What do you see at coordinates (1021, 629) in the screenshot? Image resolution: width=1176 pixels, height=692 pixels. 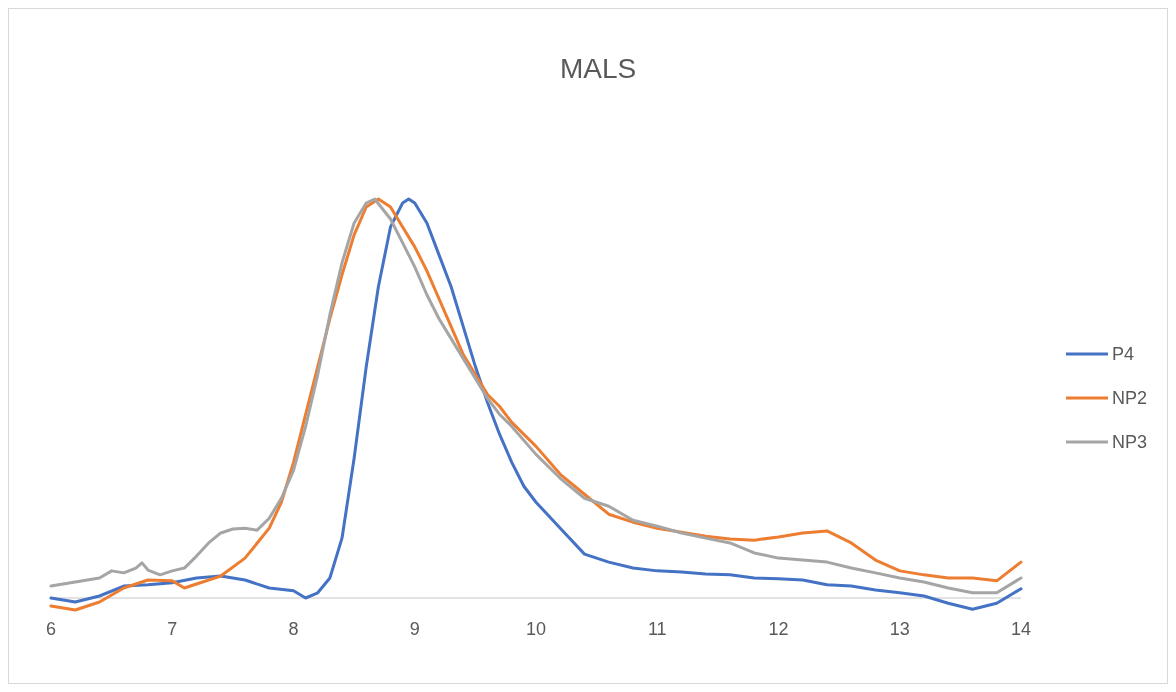 I see `x-tick-label: 14` at bounding box center [1021, 629].